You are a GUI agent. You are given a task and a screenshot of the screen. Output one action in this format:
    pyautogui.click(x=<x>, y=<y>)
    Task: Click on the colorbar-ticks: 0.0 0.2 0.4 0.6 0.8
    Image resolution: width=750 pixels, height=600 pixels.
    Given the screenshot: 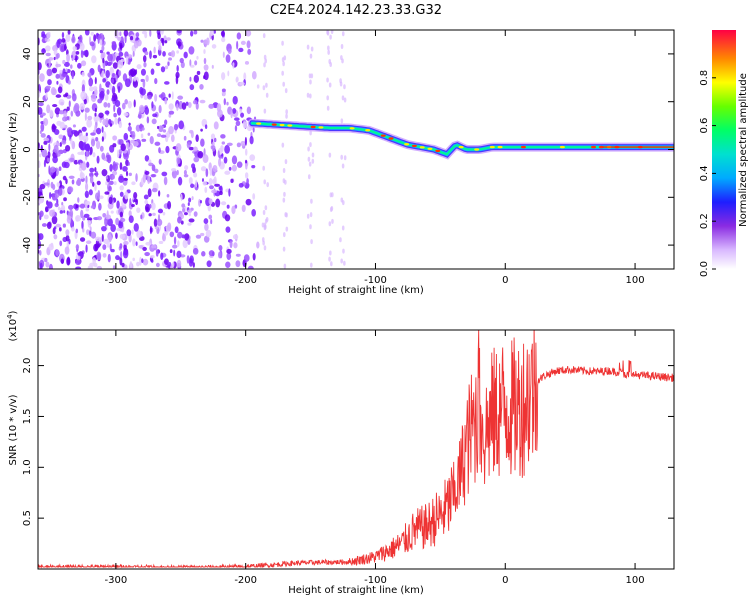 What is the action you would take?
    pyautogui.click(x=707, y=173)
    